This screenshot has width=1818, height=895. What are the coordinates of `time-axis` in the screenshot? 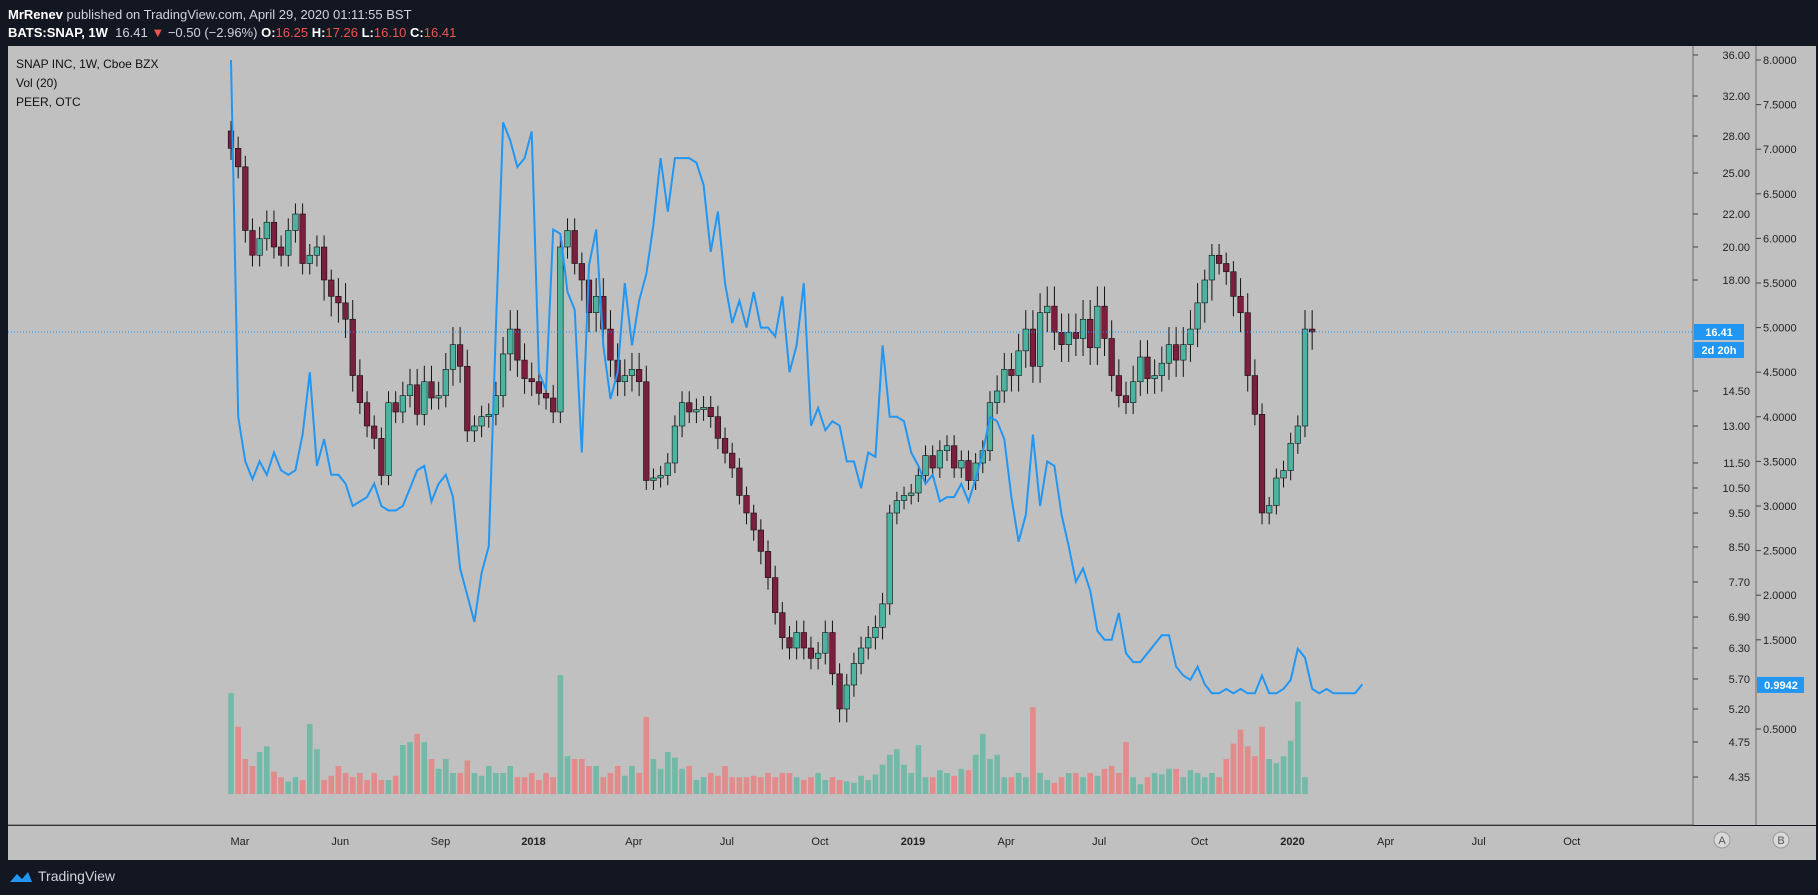 It's located at (850, 843).